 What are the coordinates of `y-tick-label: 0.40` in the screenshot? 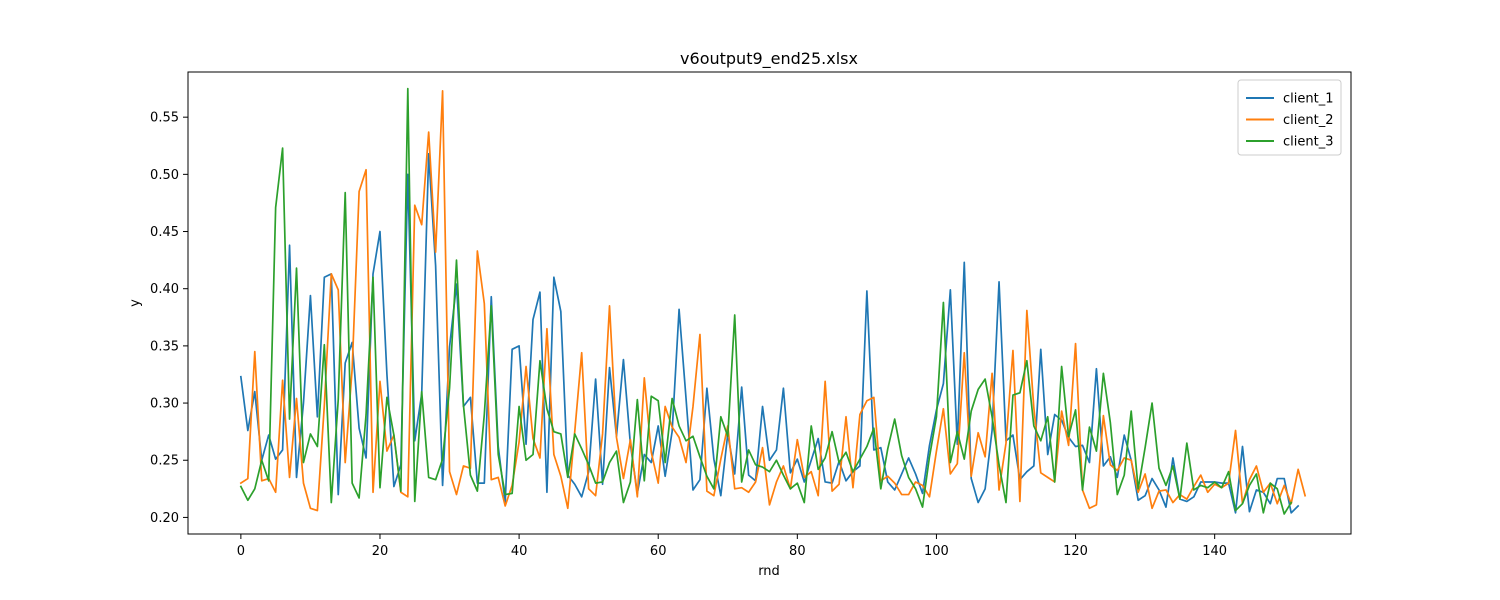 It's located at (164, 289).